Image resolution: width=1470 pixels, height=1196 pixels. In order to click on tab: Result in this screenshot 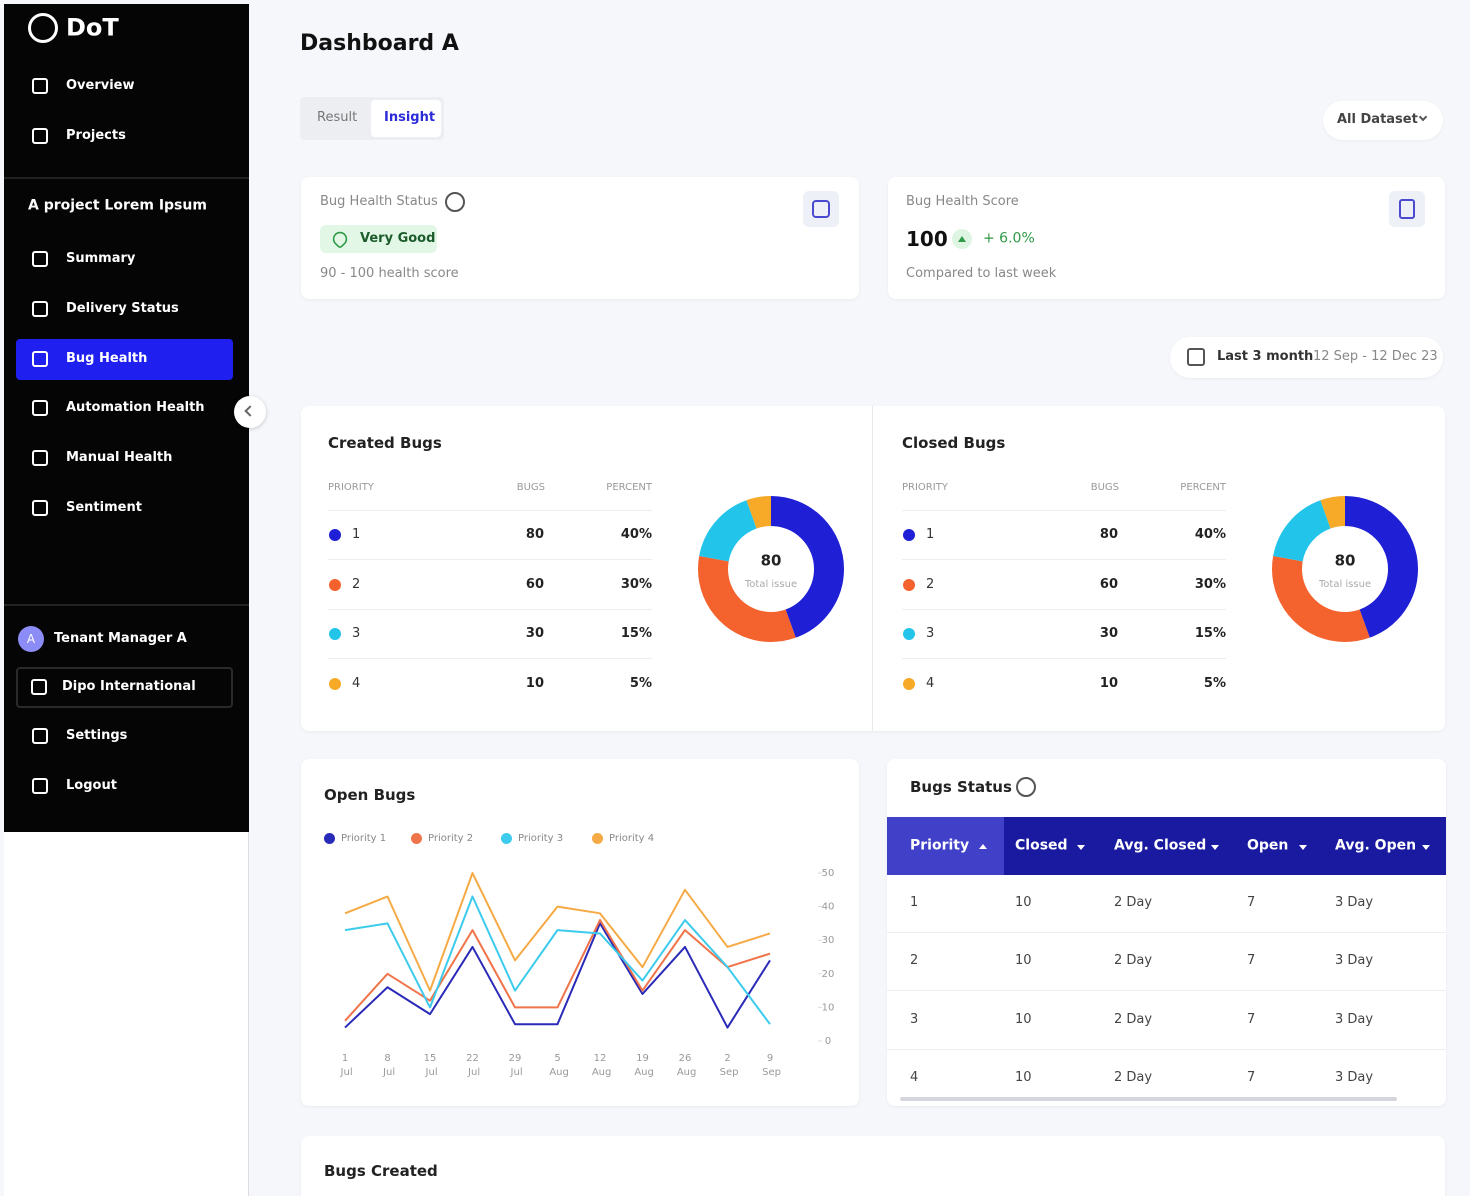, I will do `click(337, 118)`.